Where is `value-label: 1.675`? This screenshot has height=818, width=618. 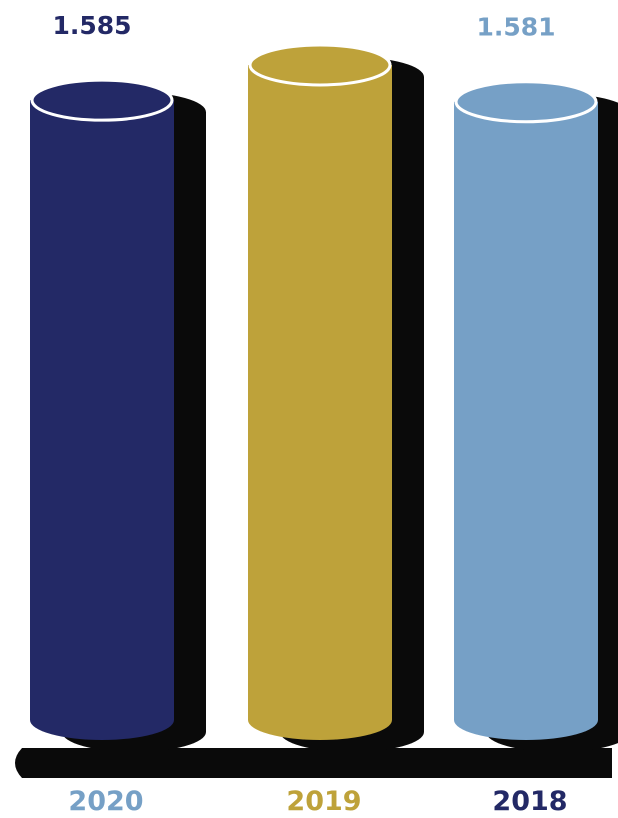 value-label: 1.675 is located at coordinates (309, 2).